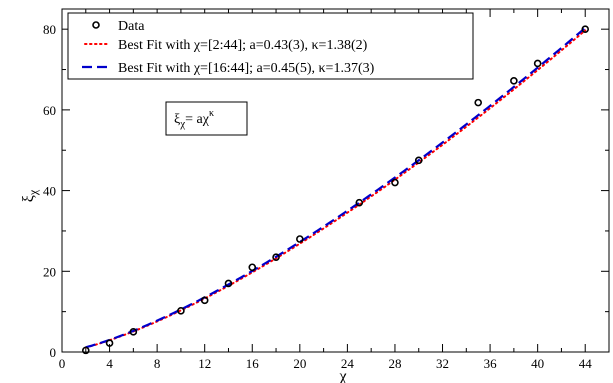 This screenshot has width=613, height=383. Describe the element at coordinates (253, 363) in the screenshot. I see `x-tick-label: 16` at that location.